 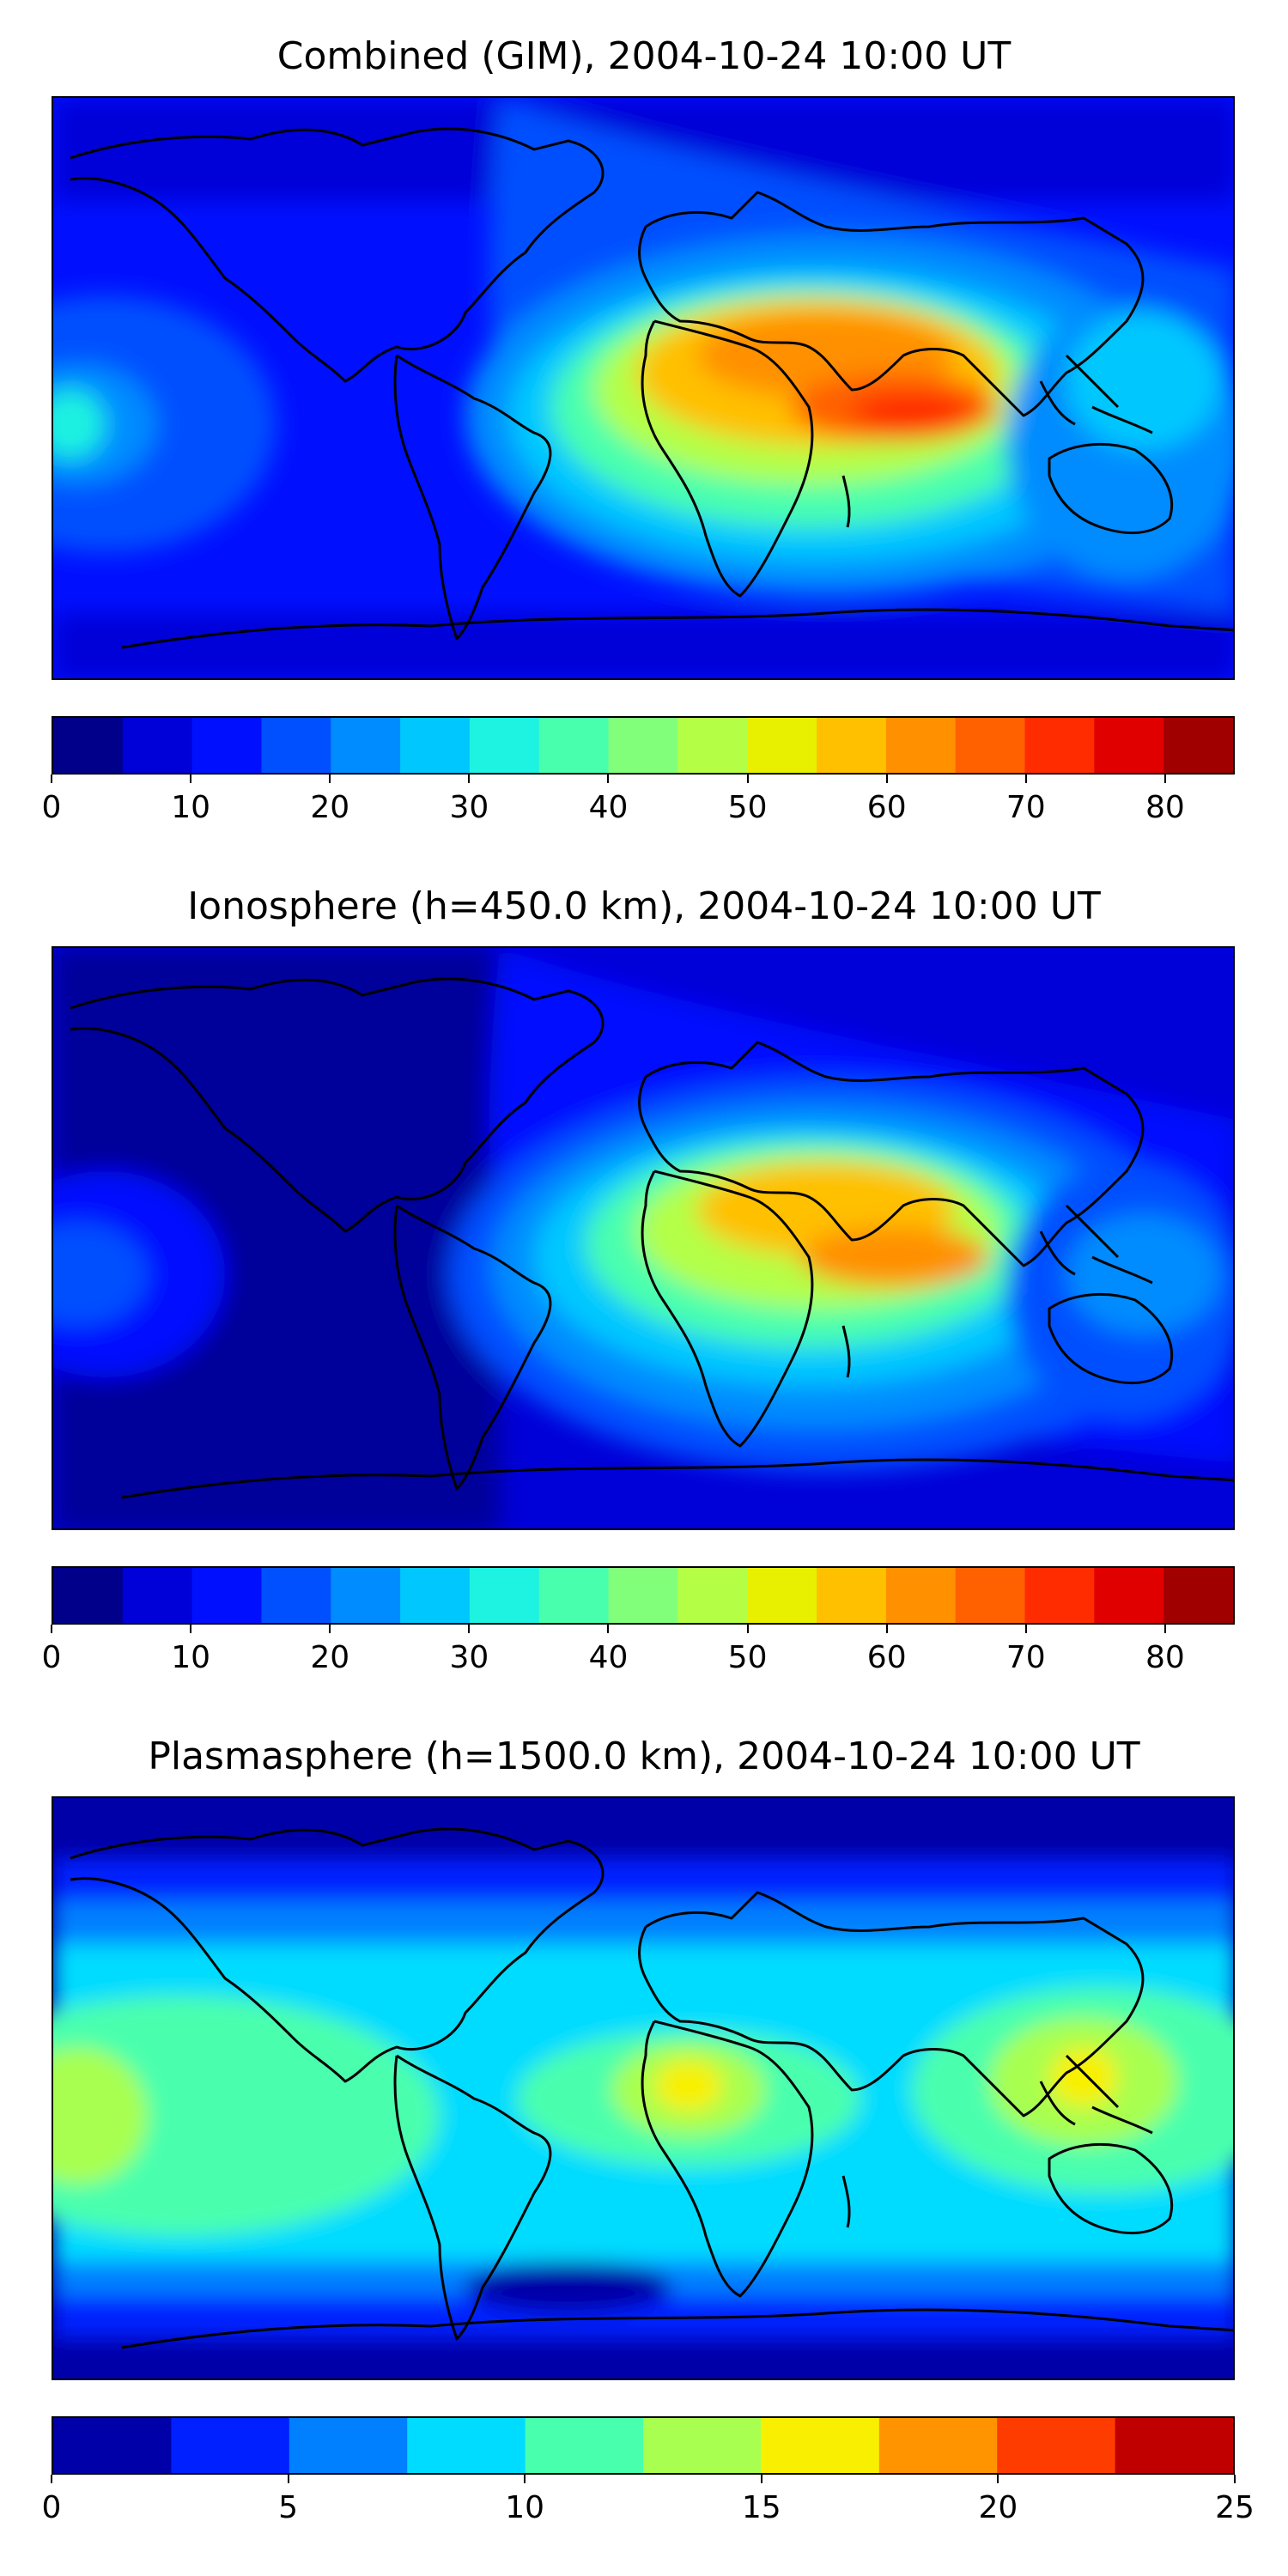 What do you see at coordinates (761, 2507) in the screenshot?
I see `tick-label: 15` at bounding box center [761, 2507].